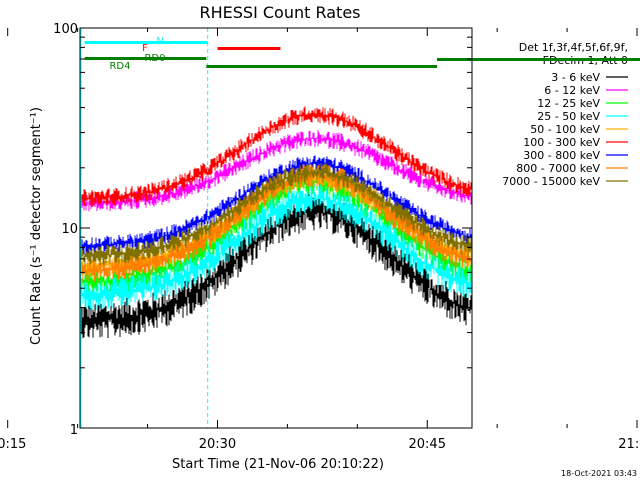  What do you see at coordinates (427, 444) in the screenshot?
I see `x-tick-label: 20:45` at bounding box center [427, 444].